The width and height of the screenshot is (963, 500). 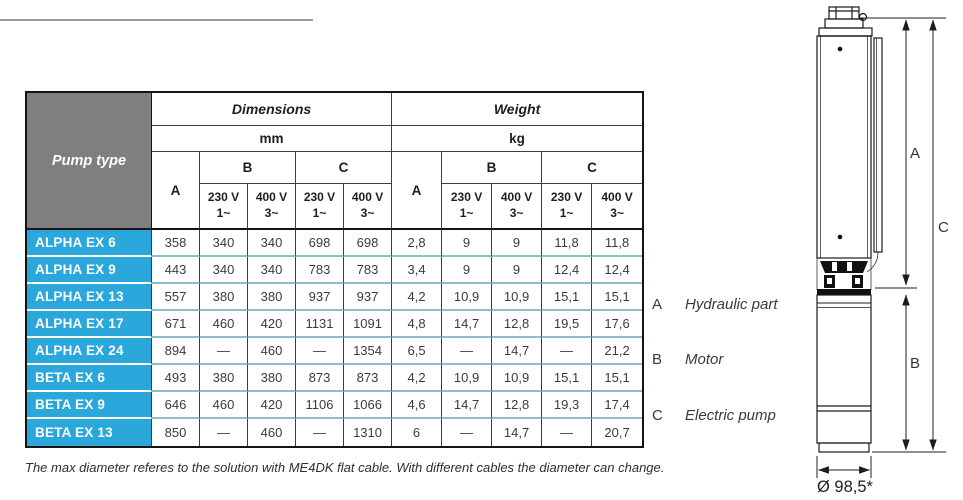 I want to click on value-cell: 19,3, so click(x=567, y=405).